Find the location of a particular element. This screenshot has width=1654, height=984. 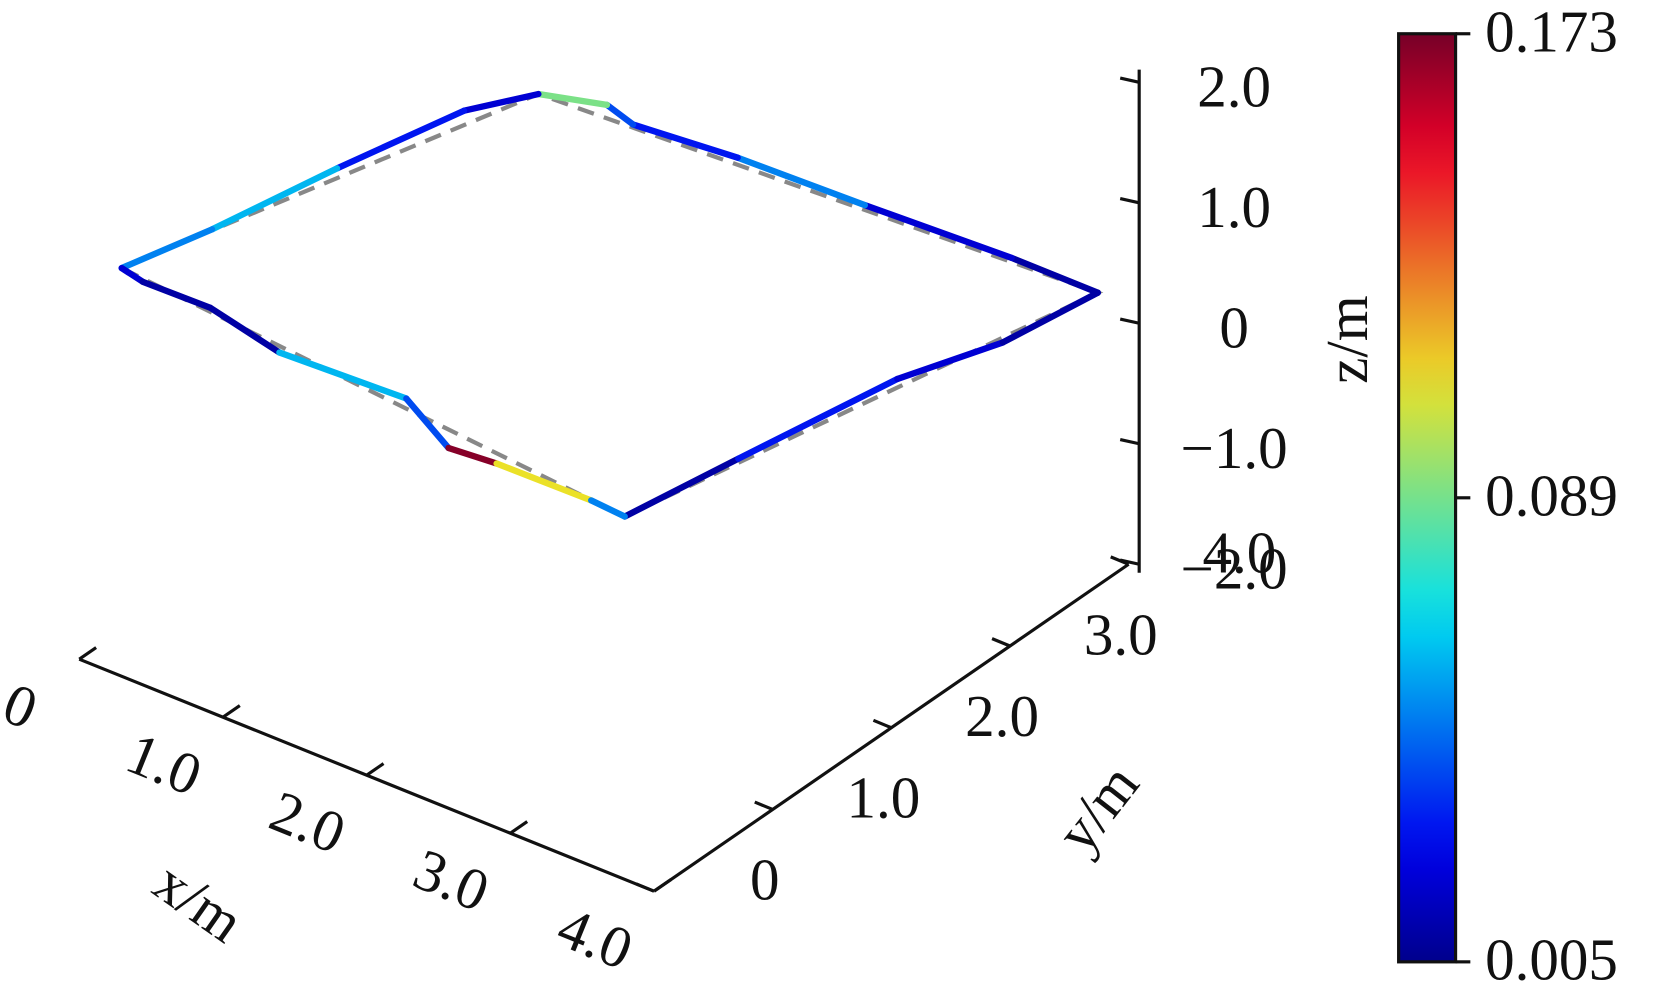

x-tick-label: 0 is located at coordinates (23, 706).